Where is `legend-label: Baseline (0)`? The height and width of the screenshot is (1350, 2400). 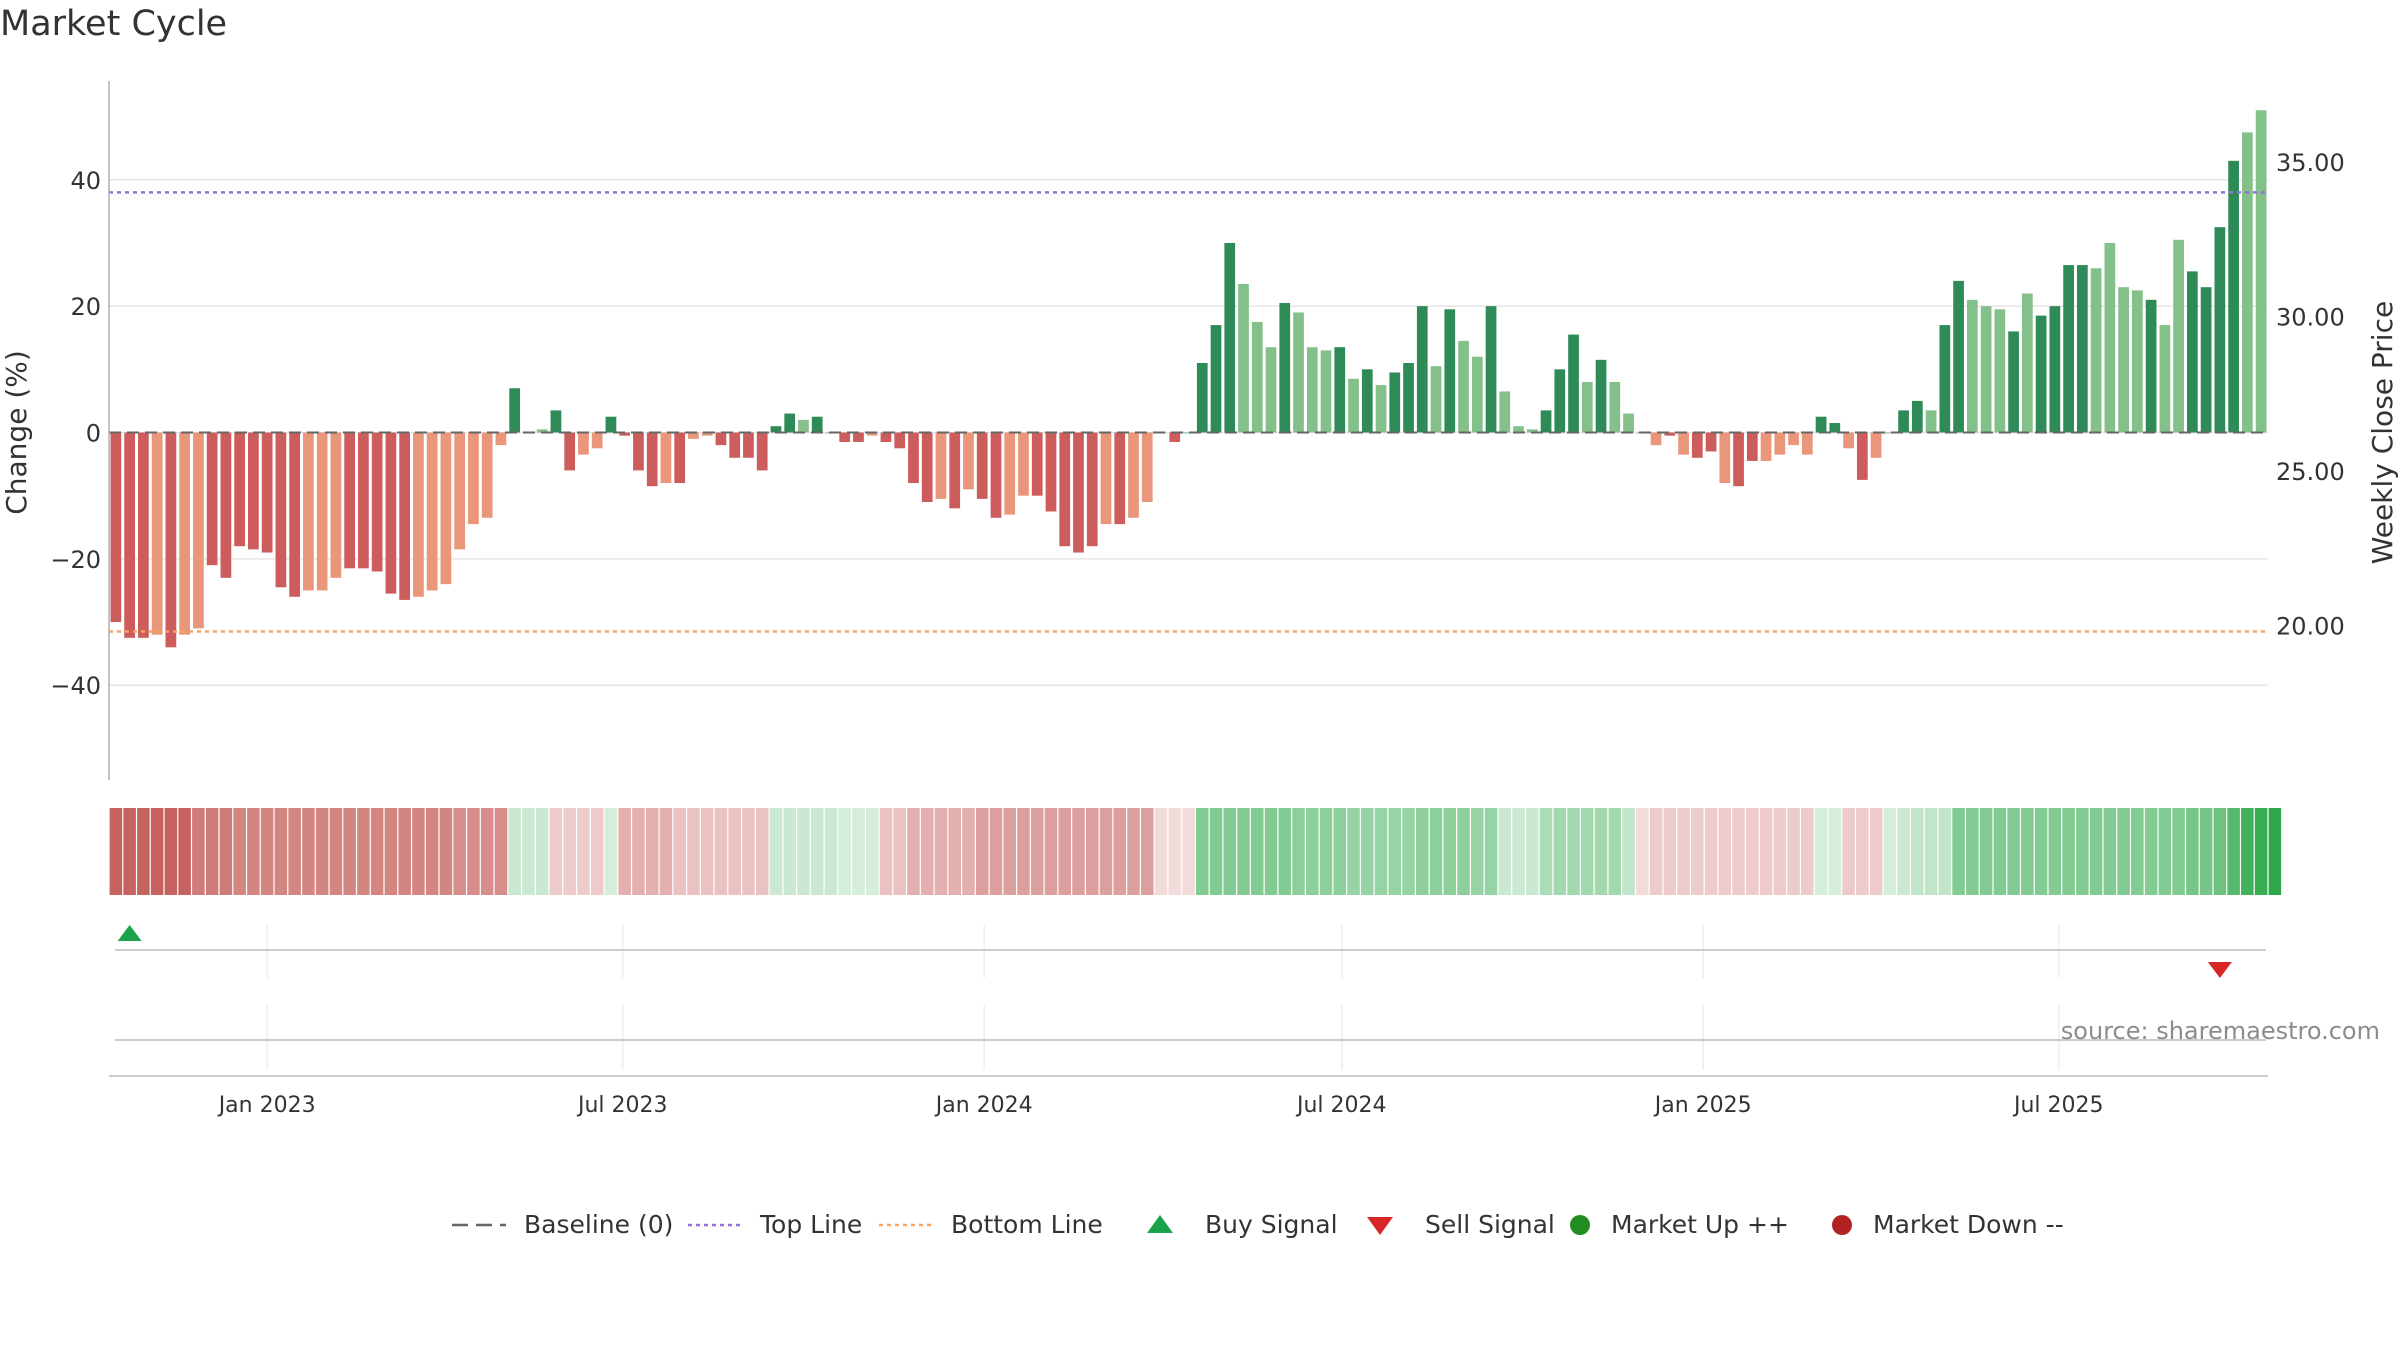
legend-label: Baseline (0) is located at coordinates (598, 1224).